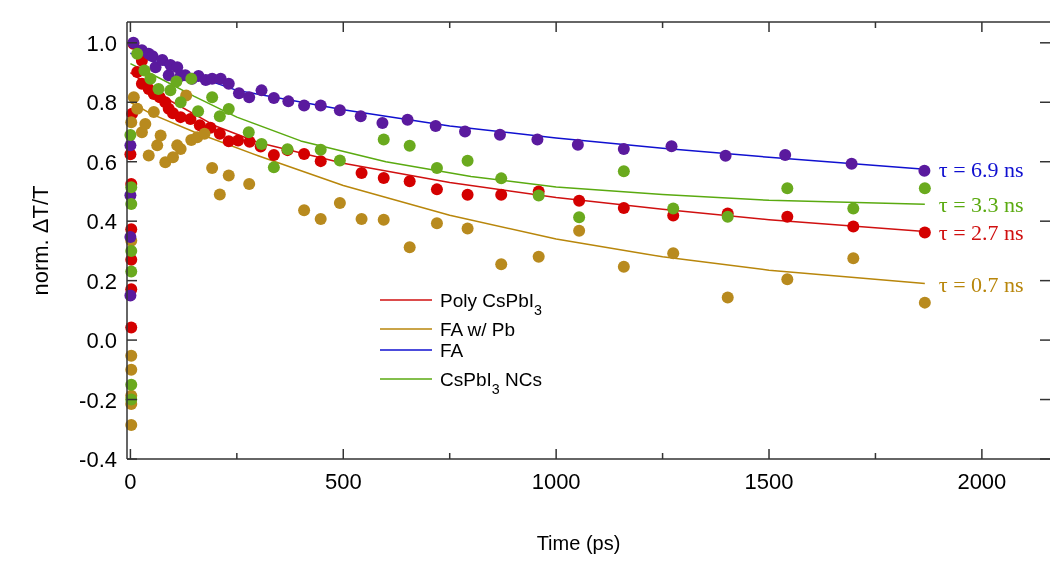  I want to click on x-tick-label: 2000, so click(982, 481).